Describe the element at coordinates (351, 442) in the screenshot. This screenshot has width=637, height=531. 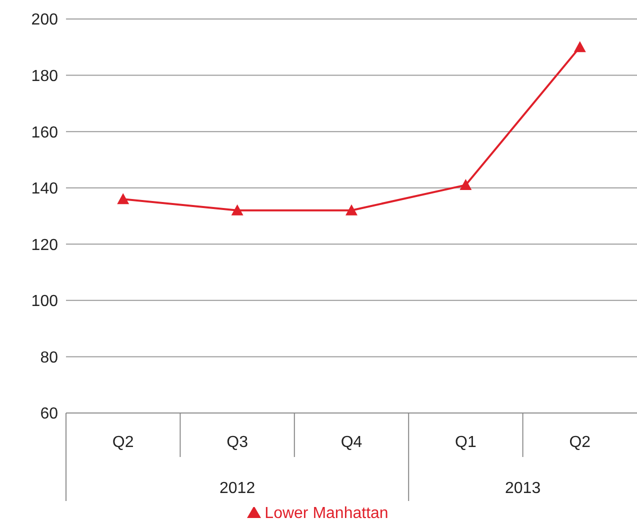
I see `x-tick-label: Q4` at that location.